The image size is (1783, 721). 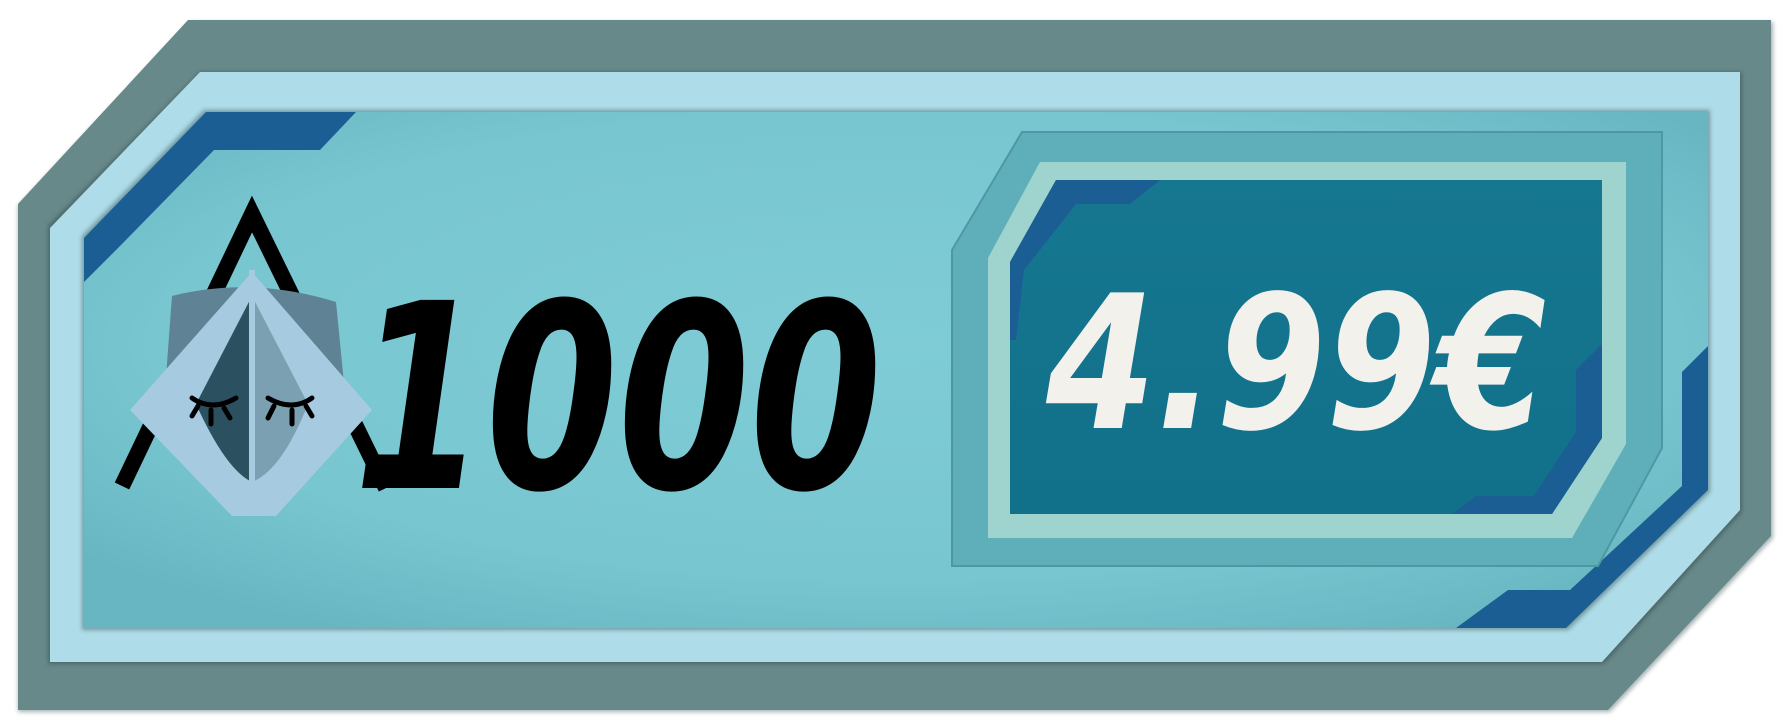 What do you see at coordinates (252, 411) in the screenshot?
I see `closed-eyes-icon` at bounding box center [252, 411].